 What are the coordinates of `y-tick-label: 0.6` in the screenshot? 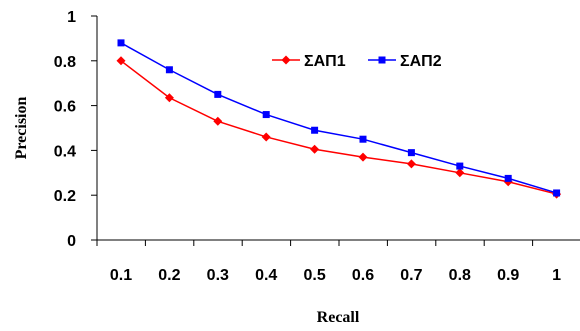 It's located at (65, 107).